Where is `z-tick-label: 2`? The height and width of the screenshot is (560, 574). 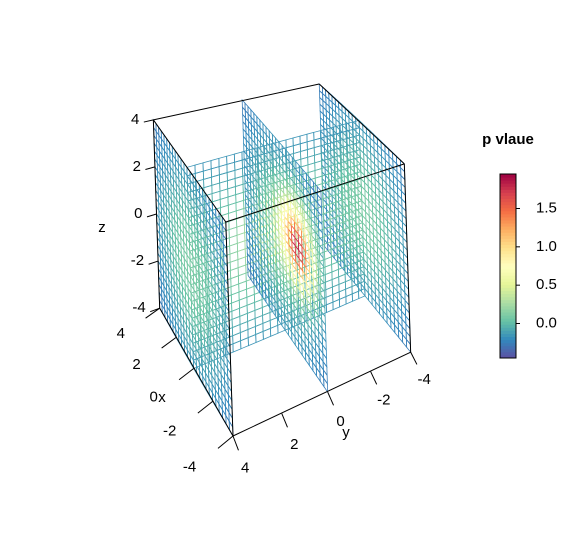 z-tick-label: 2 is located at coordinates (137, 166).